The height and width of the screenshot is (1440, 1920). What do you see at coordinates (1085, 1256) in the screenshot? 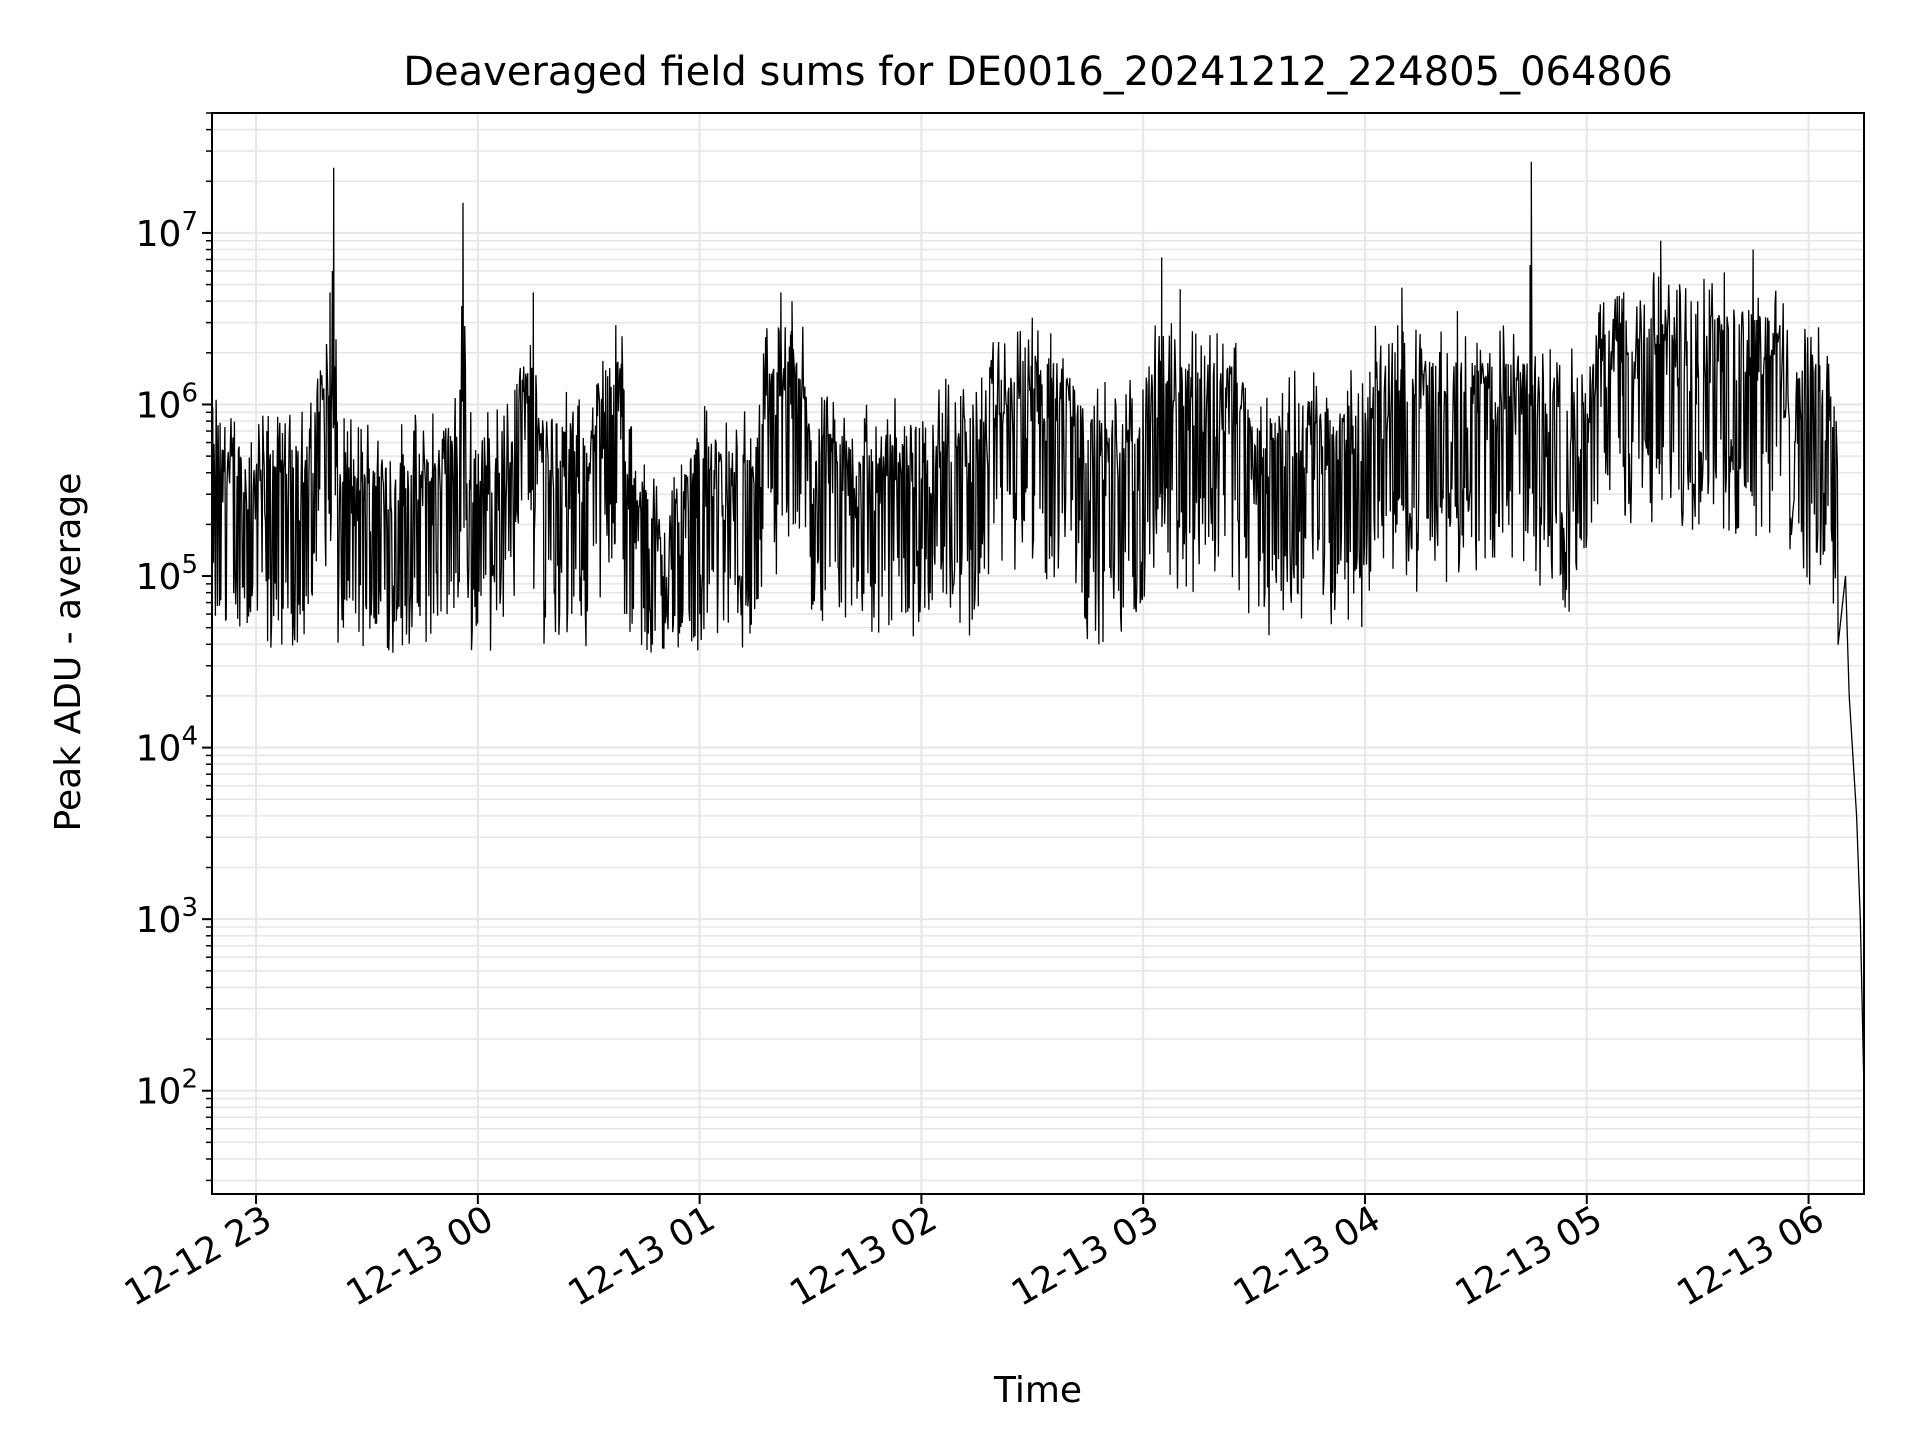
I see `x-tick-label: 12-13 03` at bounding box center [1085, 1256].